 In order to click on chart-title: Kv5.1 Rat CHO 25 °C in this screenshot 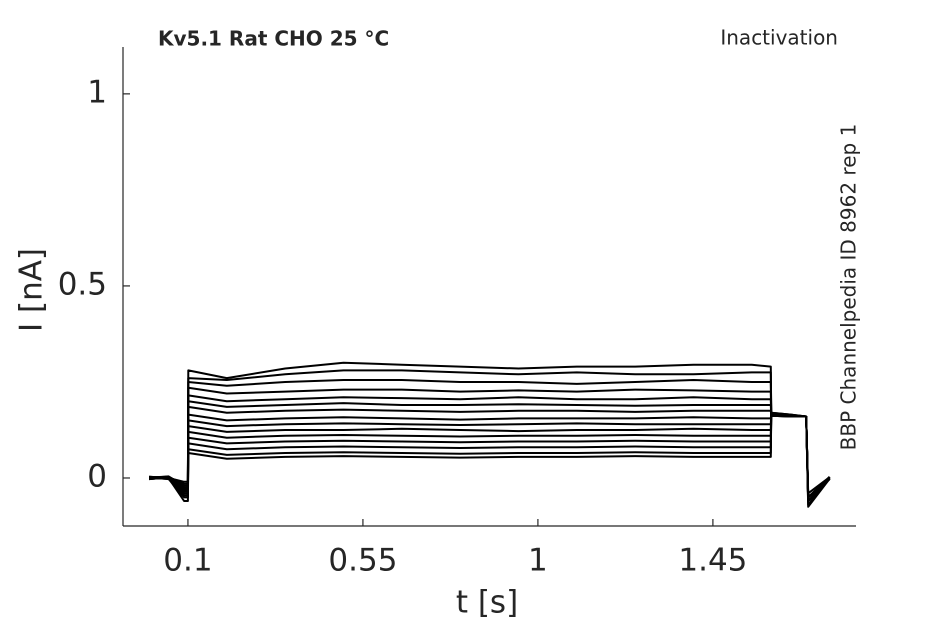, I will do `click(273, 39)`.